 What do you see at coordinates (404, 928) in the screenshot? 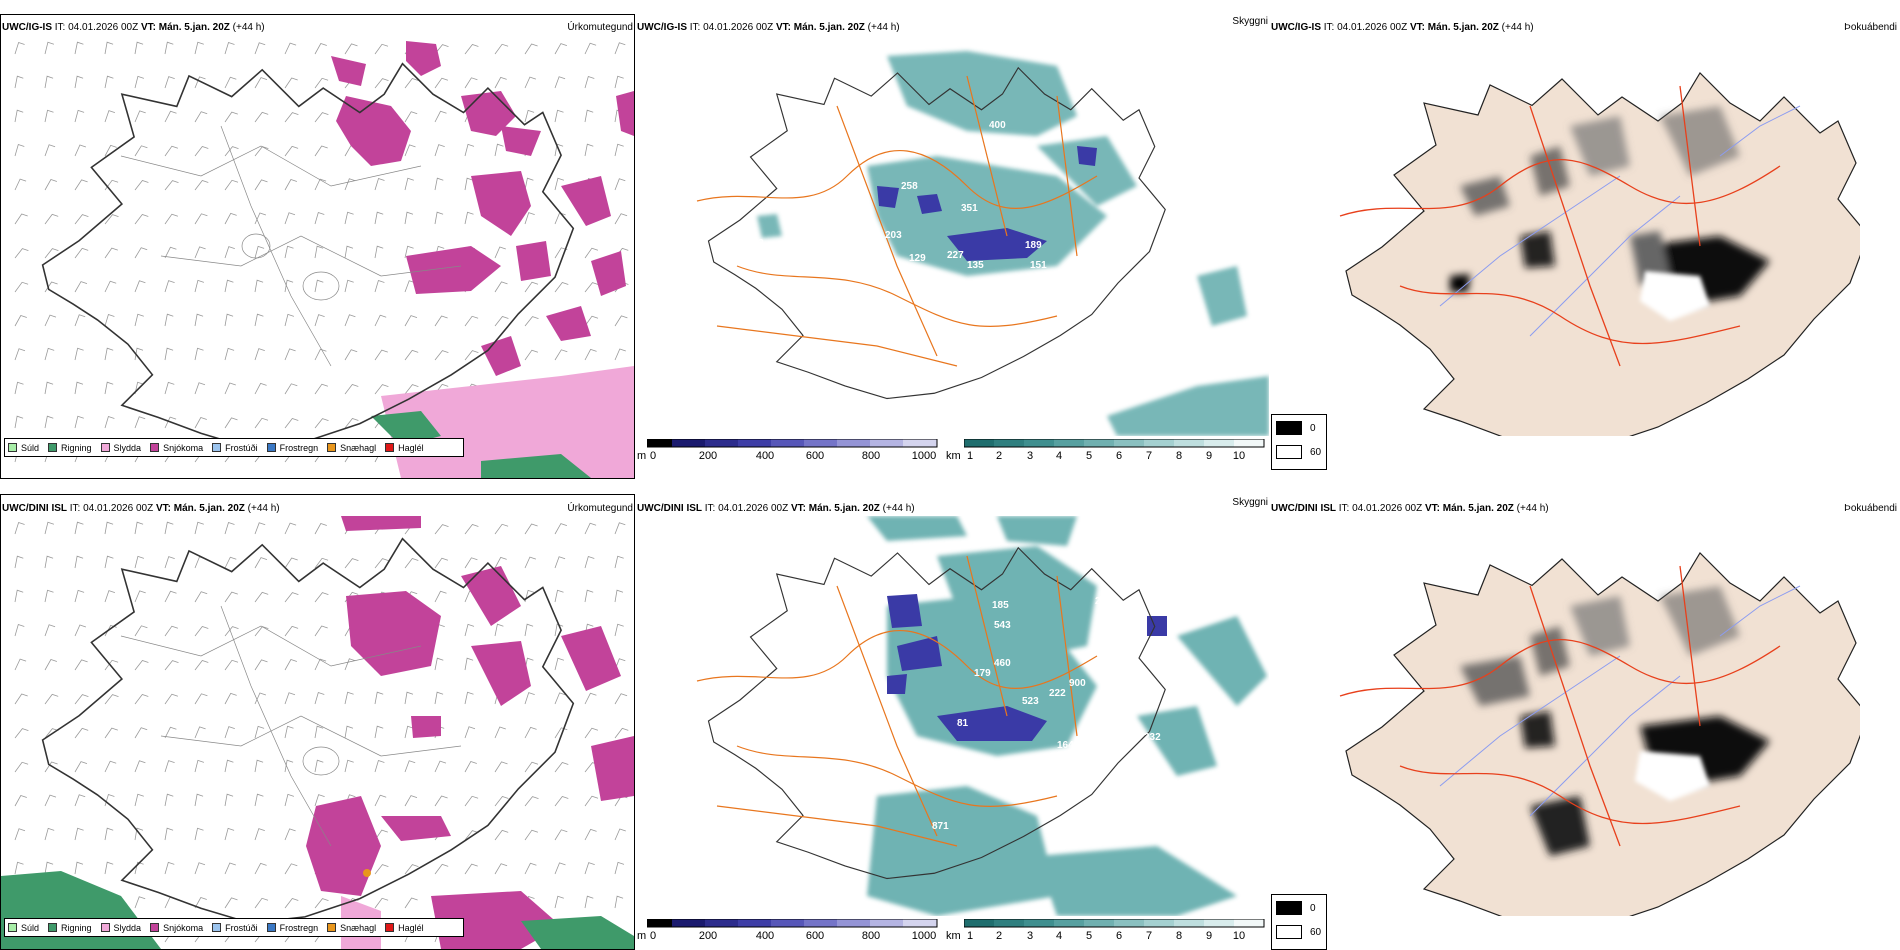
I see `legend-item: Haglél` at bounding box center [404, 928].